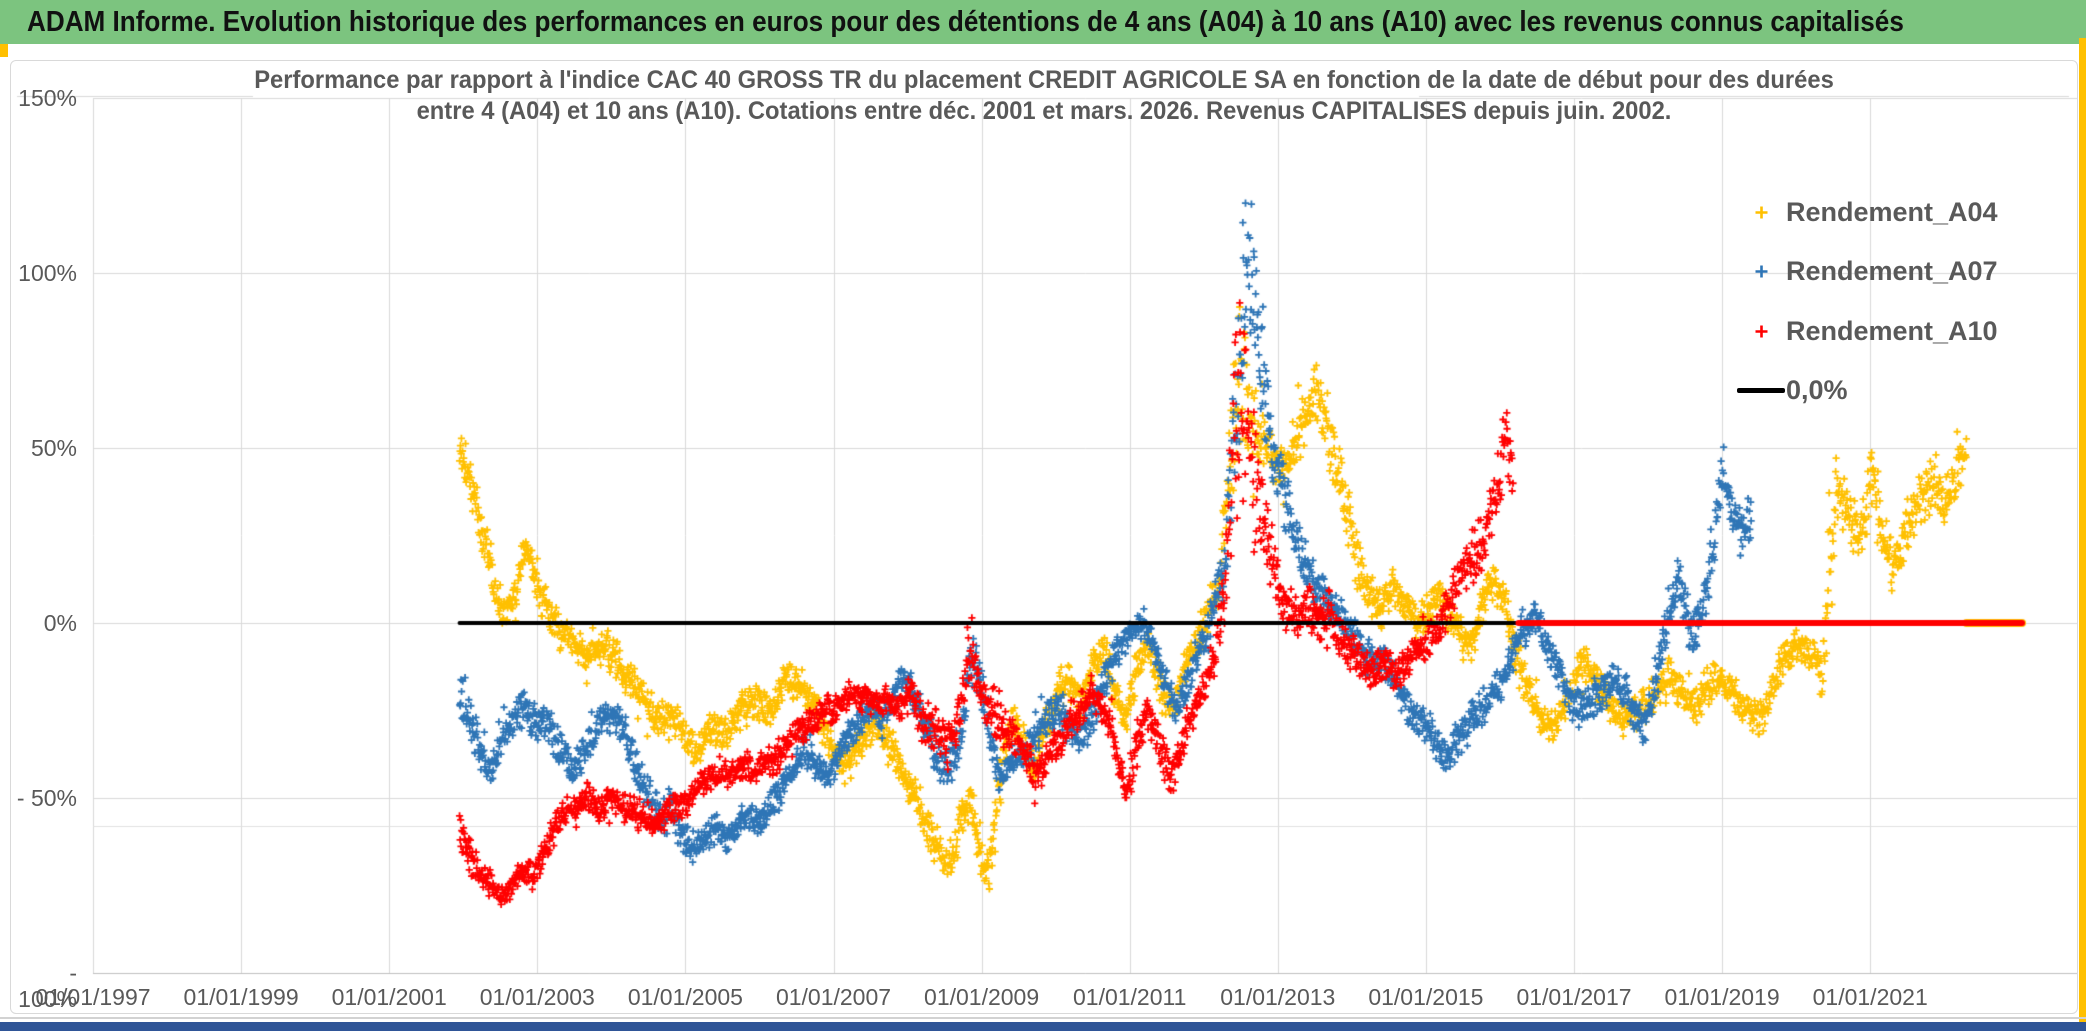  Describe the element at coordinates (389, 997) in the screenshot. I see `x-tick-label: 01/01/2001` at that location.